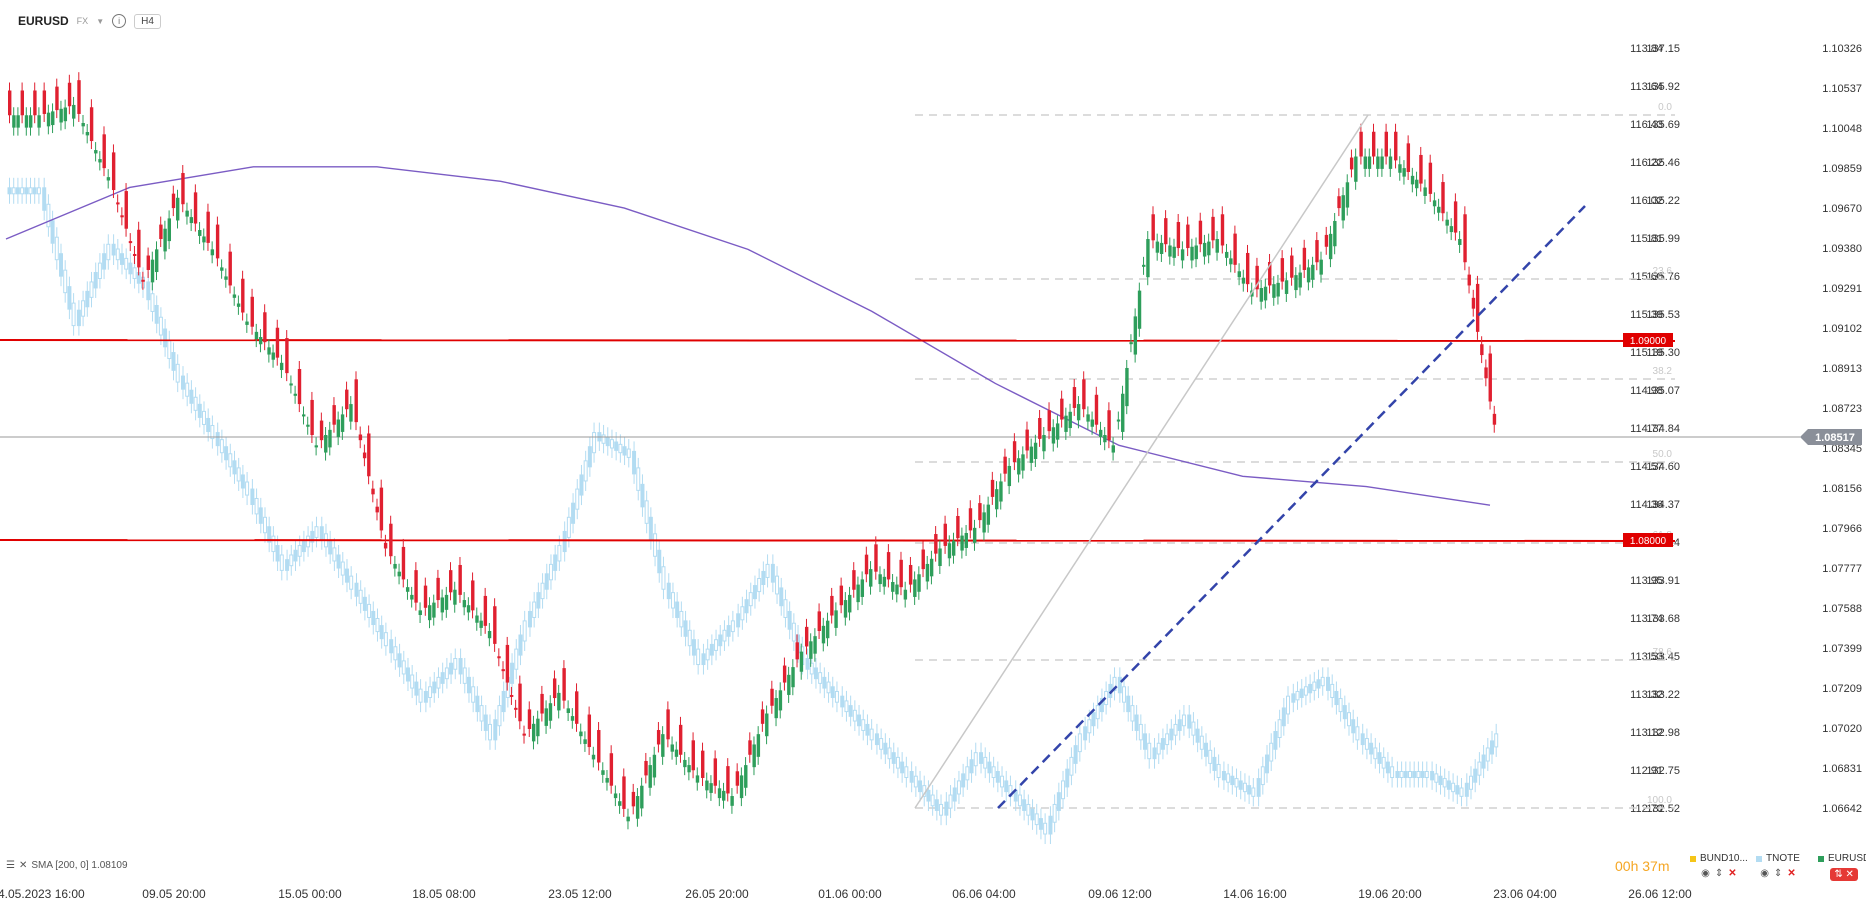  What do you see at coordinates (80, 21) in the screenshot?
I see `chart-header: EURUSD FX ▼ i H4` at bounding box center [80, 21].